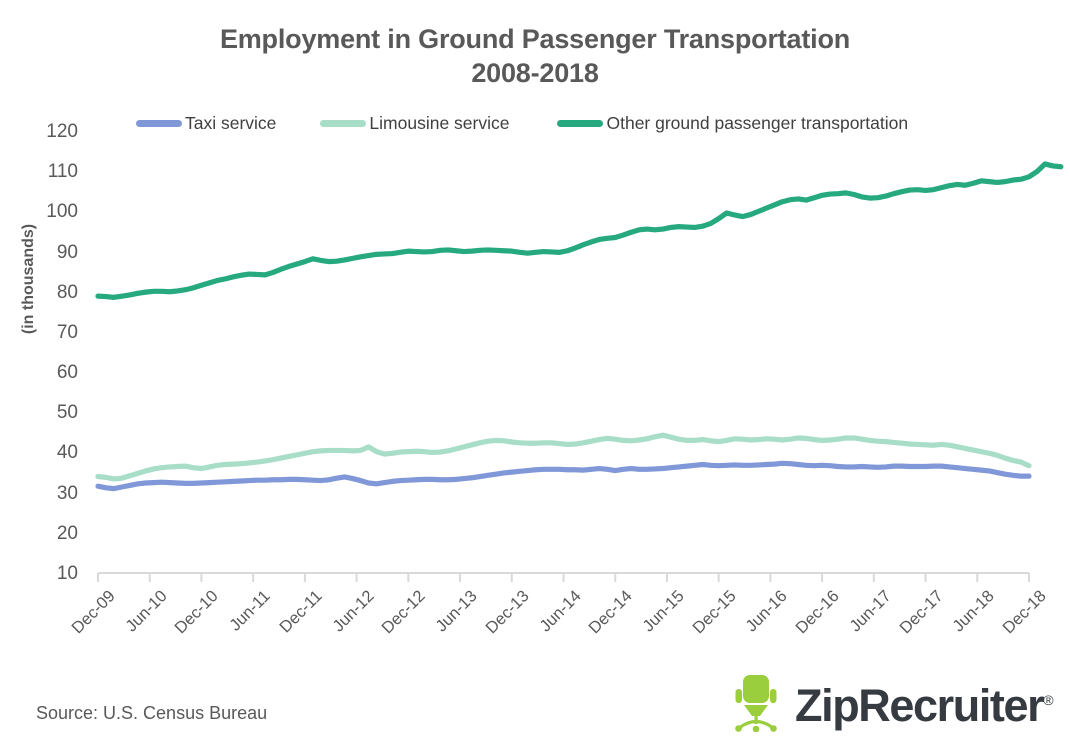  I want to click on legend-label: Limousine service, so click(439, 122).